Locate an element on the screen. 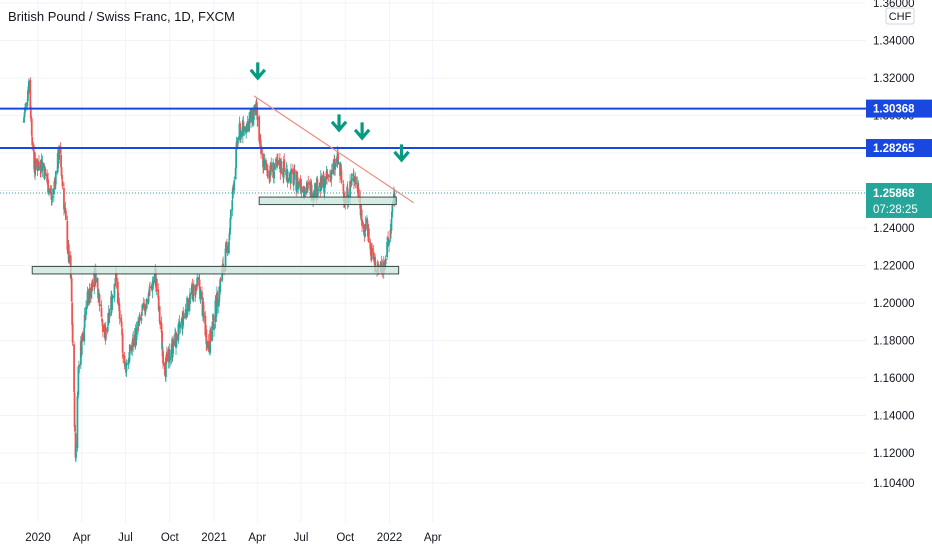  last-price-tag is located at coordinates (899, 200).